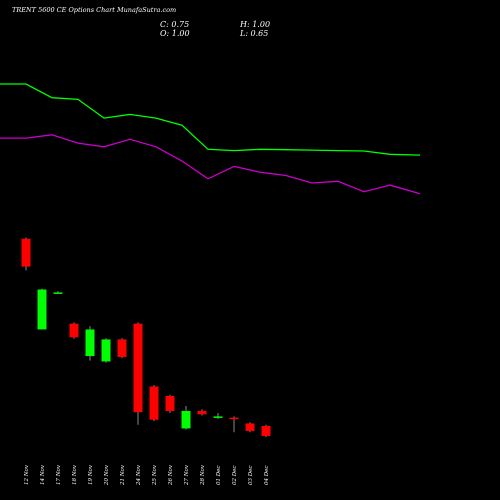 The image size is (500, 500). I want to click on low-value: L: 0.65, so click(254, 33).